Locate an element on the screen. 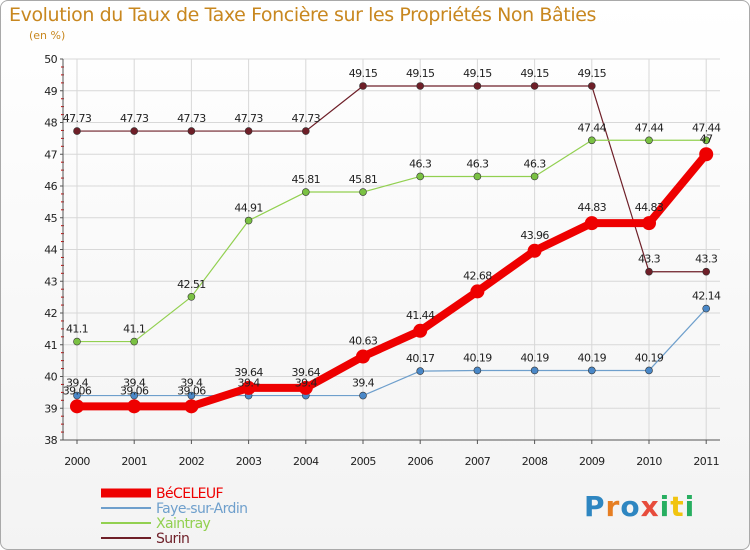 The image size is (750, 550). x-tick-label: 2003 is located at coordinates (249, 461).